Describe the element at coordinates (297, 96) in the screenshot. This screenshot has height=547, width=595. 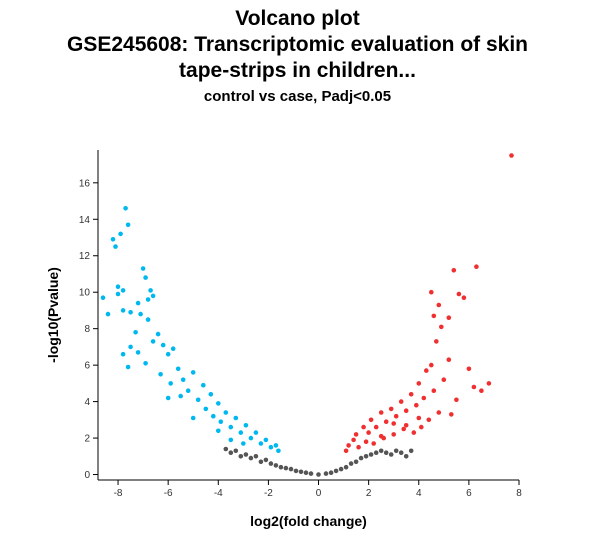
I see `chart-subtitle: control vs case, Padj<0.05` at that location.